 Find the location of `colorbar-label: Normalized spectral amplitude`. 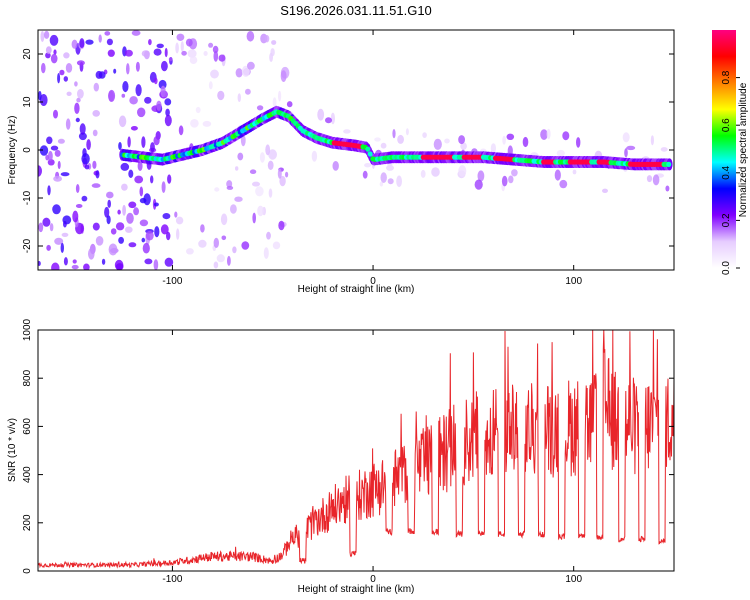

colorbar-label: Normalized spectral amplitude is located at coordinates (743, 149).